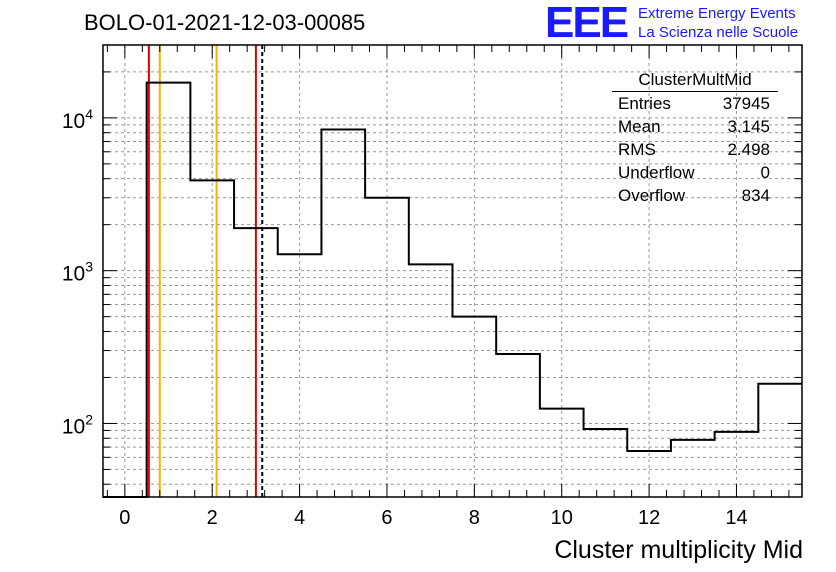  I want to click on y-tick-label: 10³, so click(77, 272).